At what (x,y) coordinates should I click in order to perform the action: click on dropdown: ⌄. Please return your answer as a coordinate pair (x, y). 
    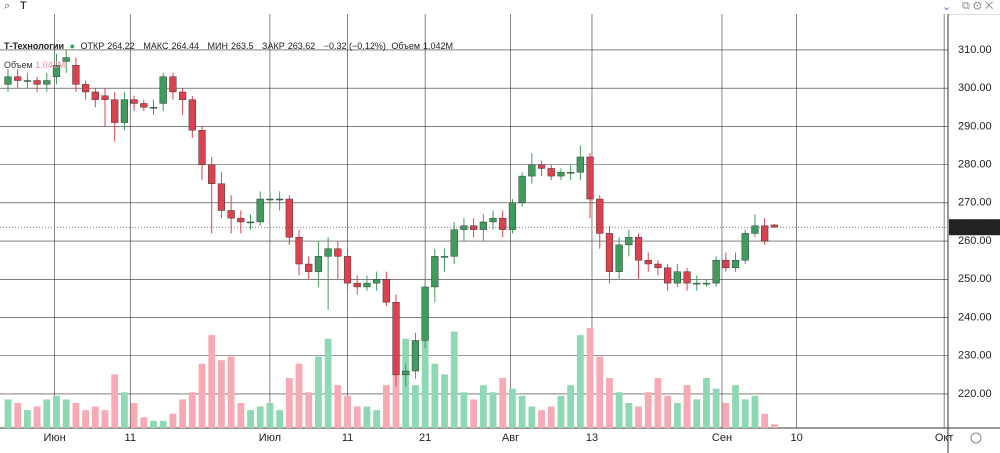
    Looking at the image, I should click on (947, 7).